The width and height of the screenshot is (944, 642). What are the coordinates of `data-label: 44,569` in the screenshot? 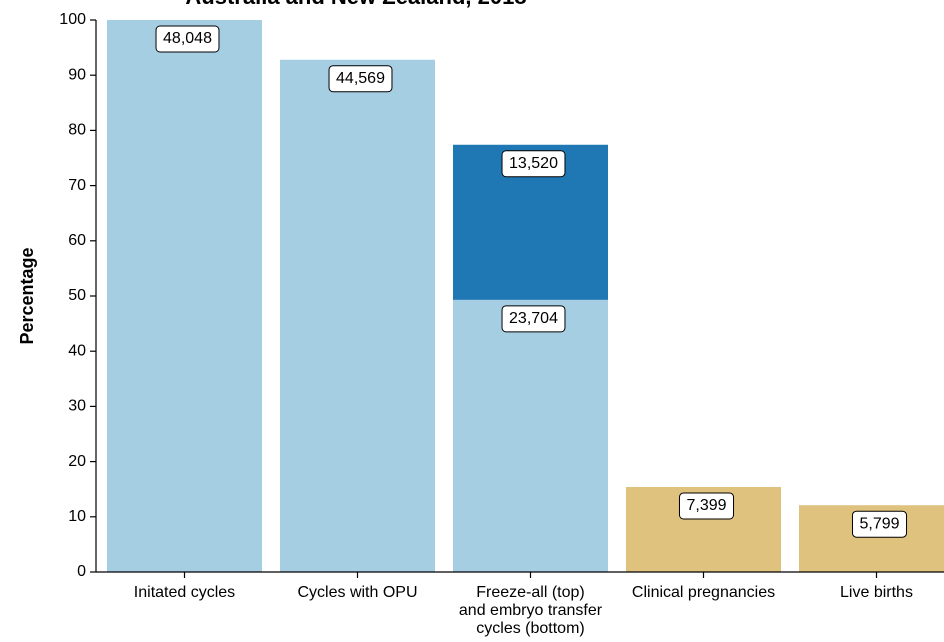 It's located at (360, 79).